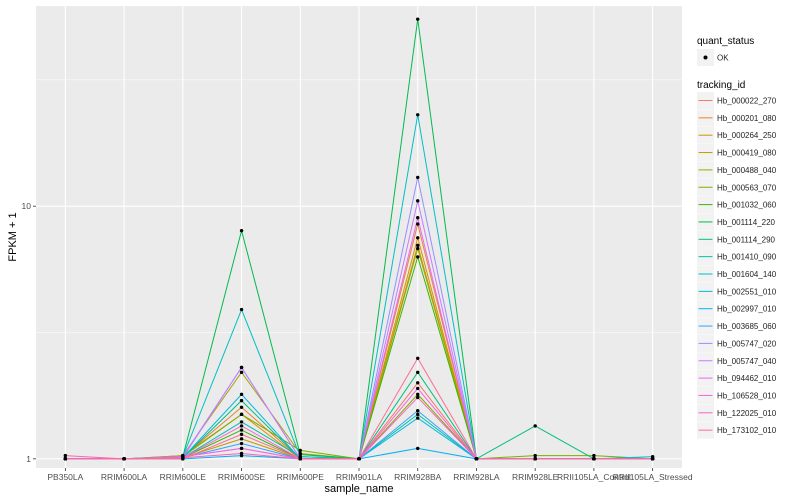 This screenshot has width=800, height=500. Describe the element at coordinates (183, 459) in the screenshot. I see `data-point-Hb_173102_010-RRIM600LE` at that location.